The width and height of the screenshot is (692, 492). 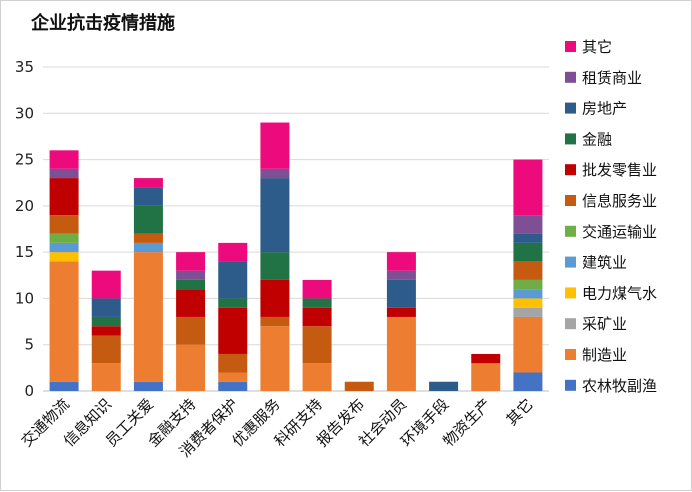 I want to click on legend-label: 农林牧副渔, so click(x=619, y=386).